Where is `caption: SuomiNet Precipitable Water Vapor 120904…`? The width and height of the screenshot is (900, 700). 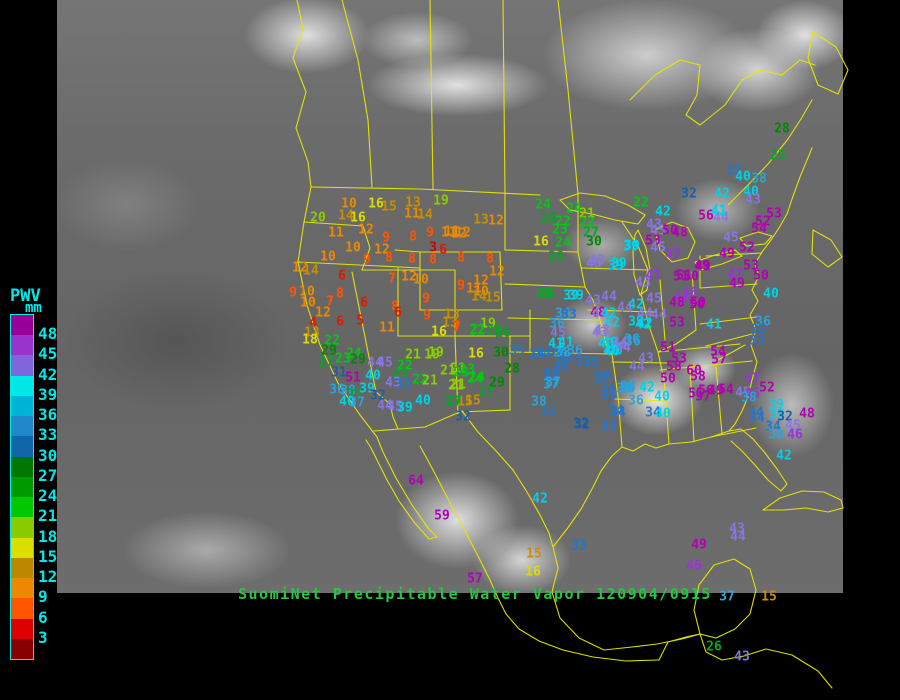 caption: SuomiNet Precipitable Water Vapor 120904… is located at coordinates (475, 594).